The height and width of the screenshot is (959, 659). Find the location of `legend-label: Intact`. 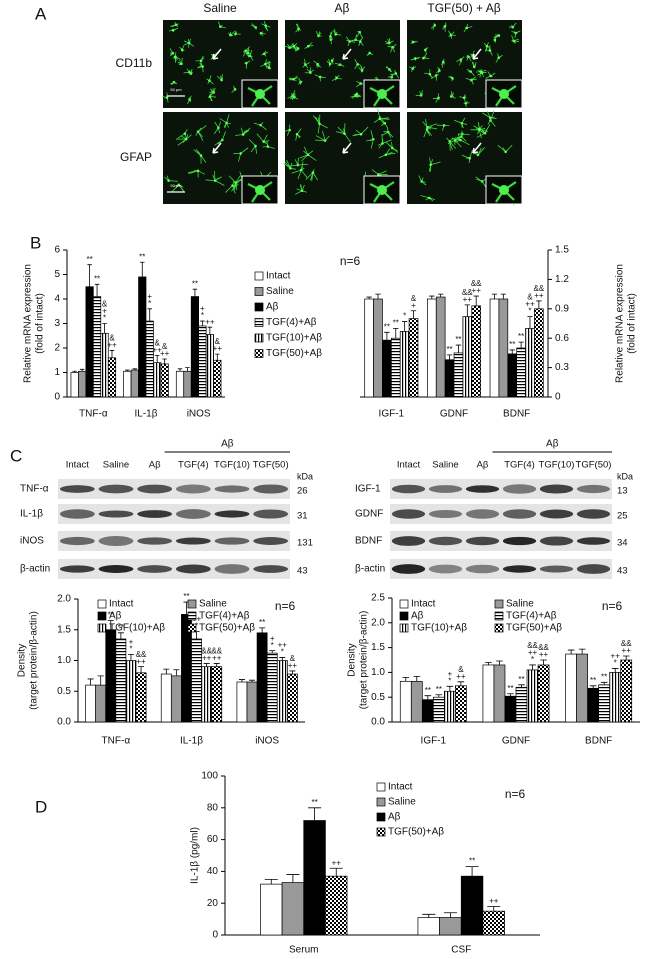

legend-label: Intact is located at coordinates (278, 276).